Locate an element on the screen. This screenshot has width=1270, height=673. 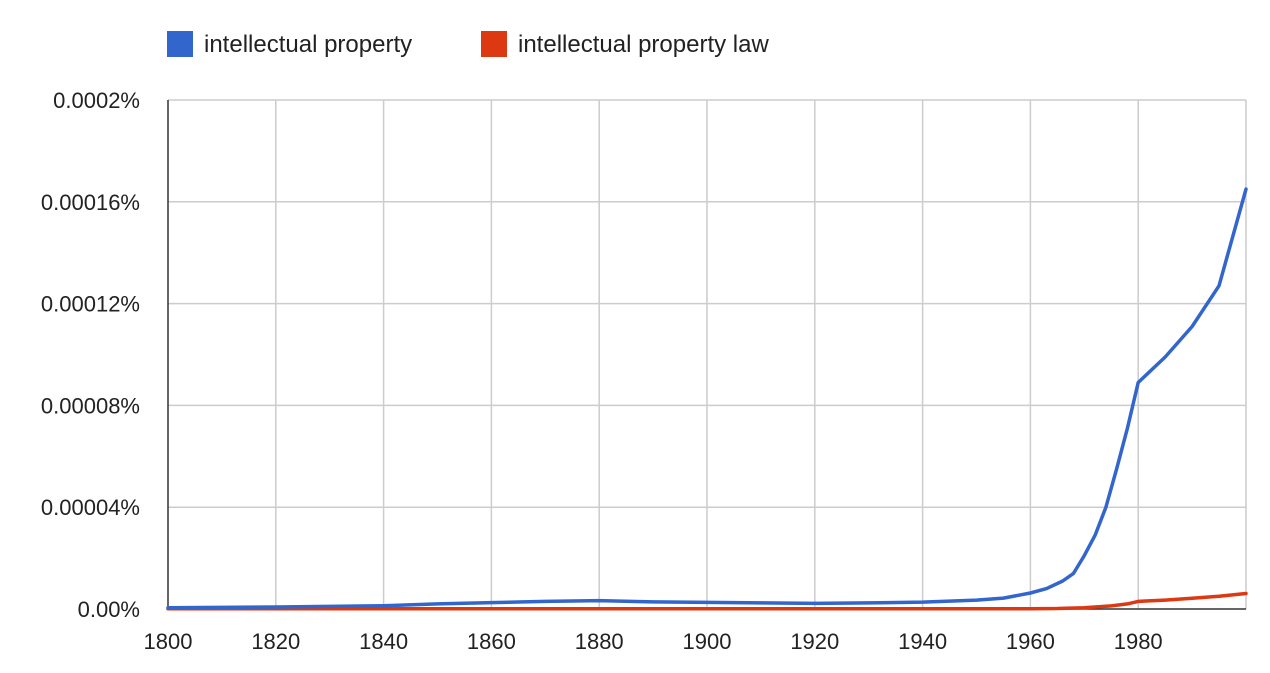
y-tick-label: 0.0002% is located at coordinates (96, 100).